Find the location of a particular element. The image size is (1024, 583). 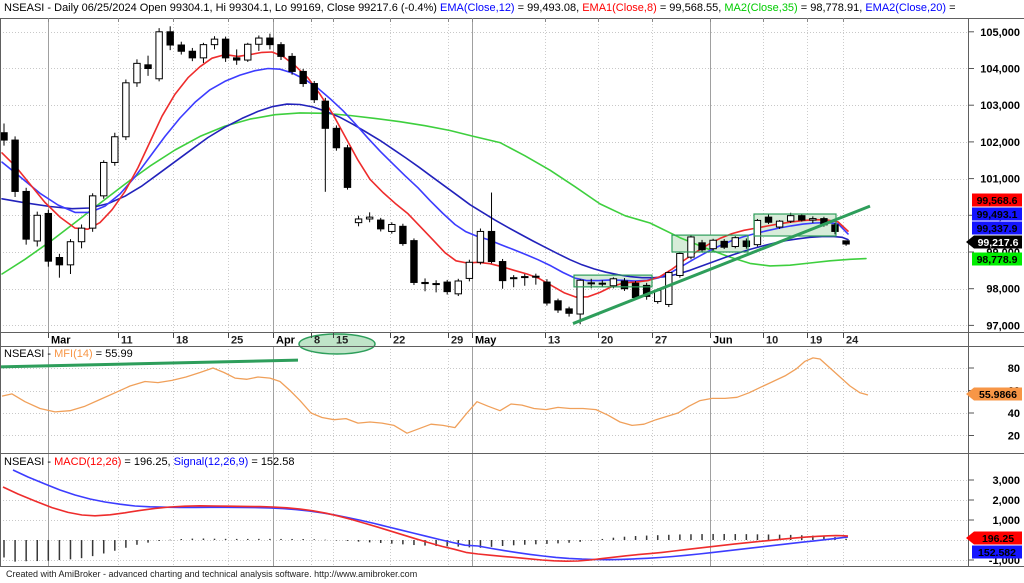

callout-value: 99,217.6 is located at coordinates (998, 243).